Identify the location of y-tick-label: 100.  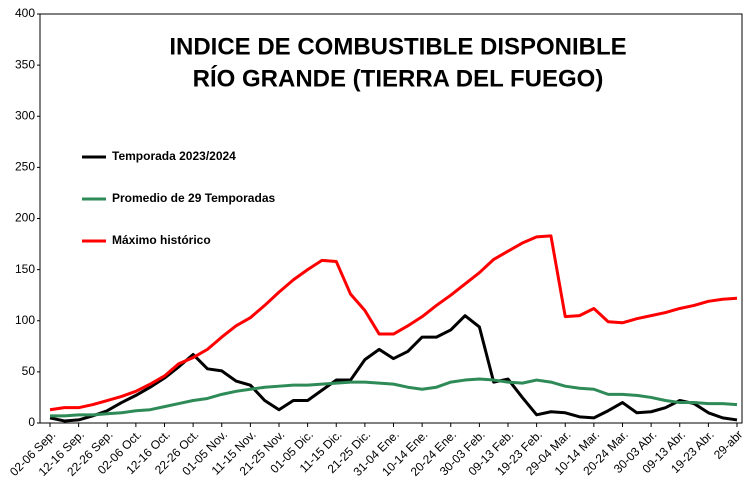
(25, 320).